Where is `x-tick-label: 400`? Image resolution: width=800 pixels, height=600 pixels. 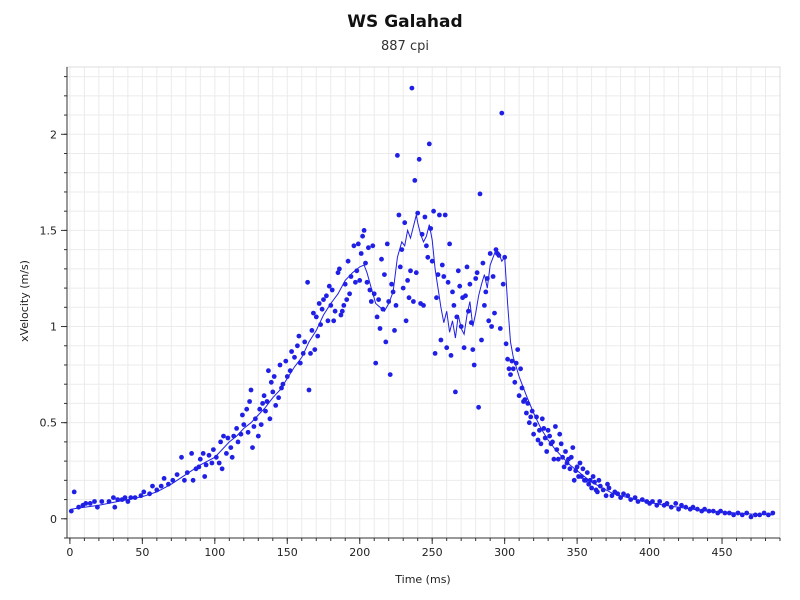 x-tick-label: 400 is located at coordinates (649, 552).